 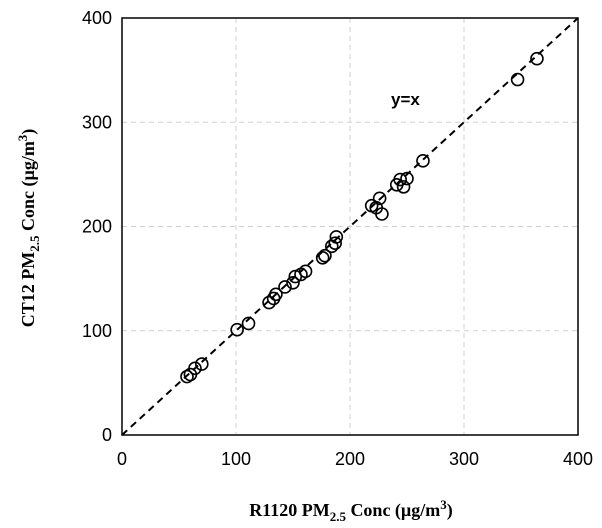 What do you see at coordinates (97, 122) in the screenshot?
I see `y-tick-label: 300` at bounding box center [97, 122].